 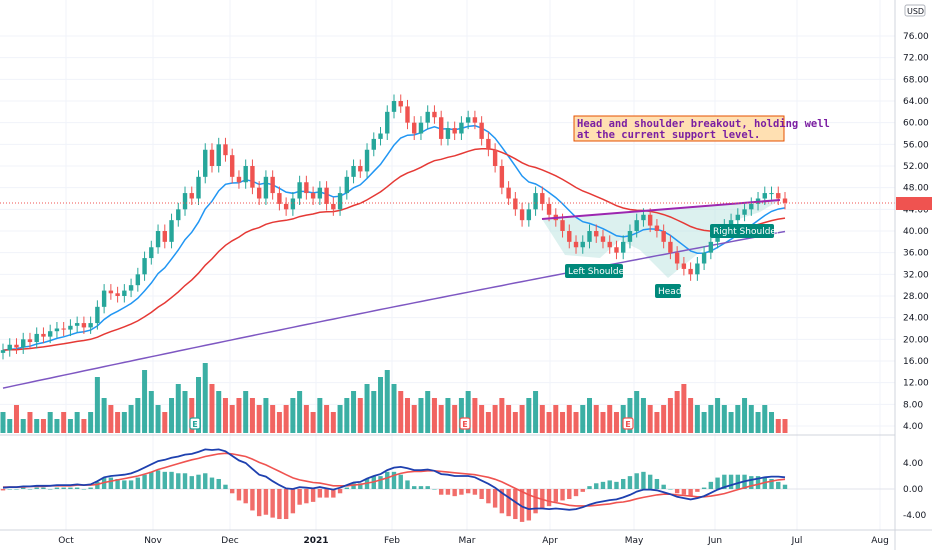 What do you see at coordinates (473, 541) in the screenshot?
I see `time-axis: Oct Nov Dec 2021 Feb Mar Apr May Jun Jul Aug` at bounding box center [473, 541].